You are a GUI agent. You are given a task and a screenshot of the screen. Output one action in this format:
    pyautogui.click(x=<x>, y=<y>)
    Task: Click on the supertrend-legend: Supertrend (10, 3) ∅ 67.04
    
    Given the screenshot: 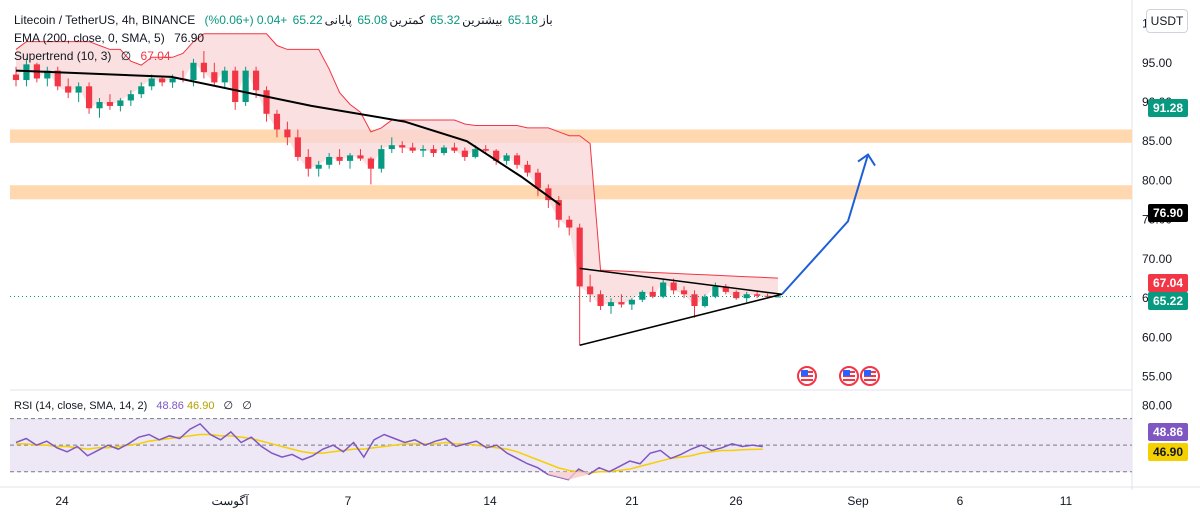 What is the action you would take?
    pyautogui.click(x=92, y=56)
    